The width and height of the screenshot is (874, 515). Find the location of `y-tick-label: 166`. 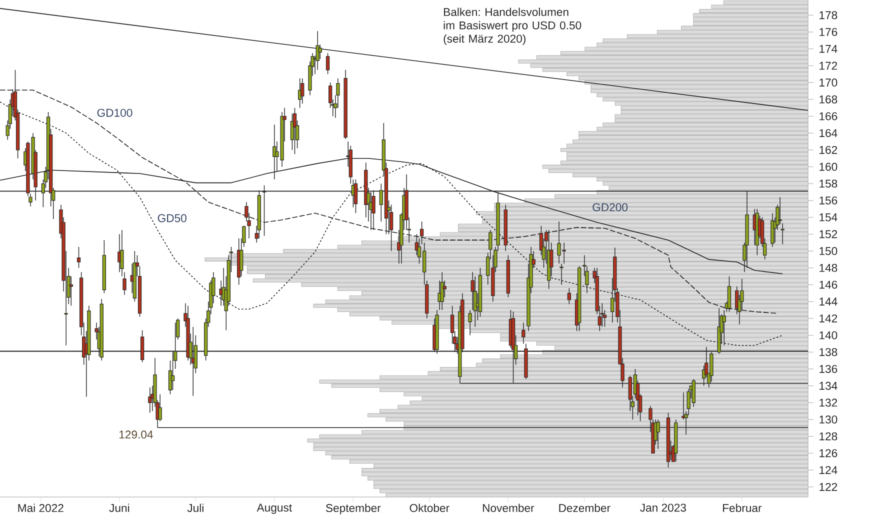

y-tick-label: 166 is located at coordinates (829, 116).